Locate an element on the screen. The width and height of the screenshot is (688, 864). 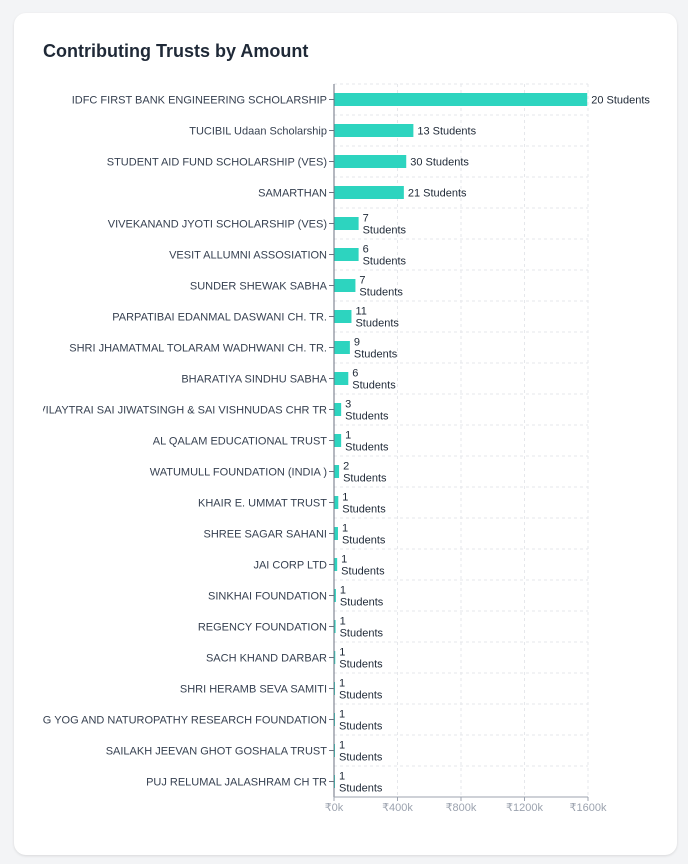
data-label-line: 11 is located at coordinates (360, 312).